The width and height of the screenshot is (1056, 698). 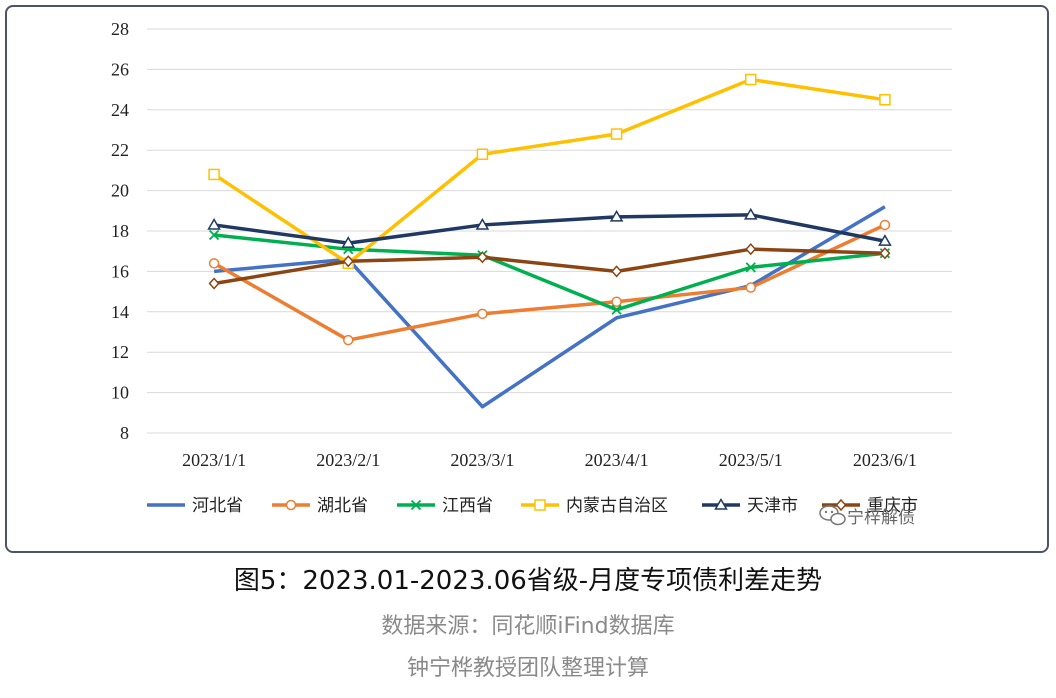 What do you see at coordinates (217, 506) in the screenshot?
I see `legend-label: 河北省` at bounding box center [217, 506].